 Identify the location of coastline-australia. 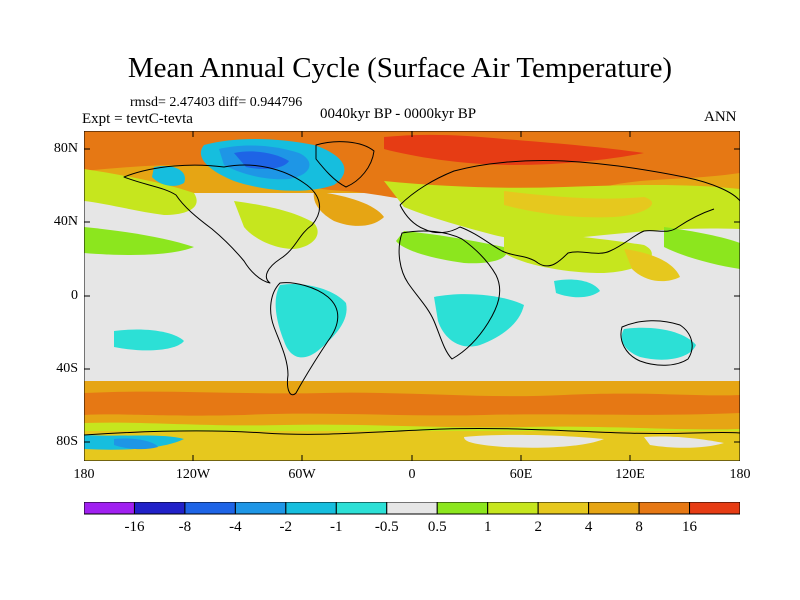
(656, 343).